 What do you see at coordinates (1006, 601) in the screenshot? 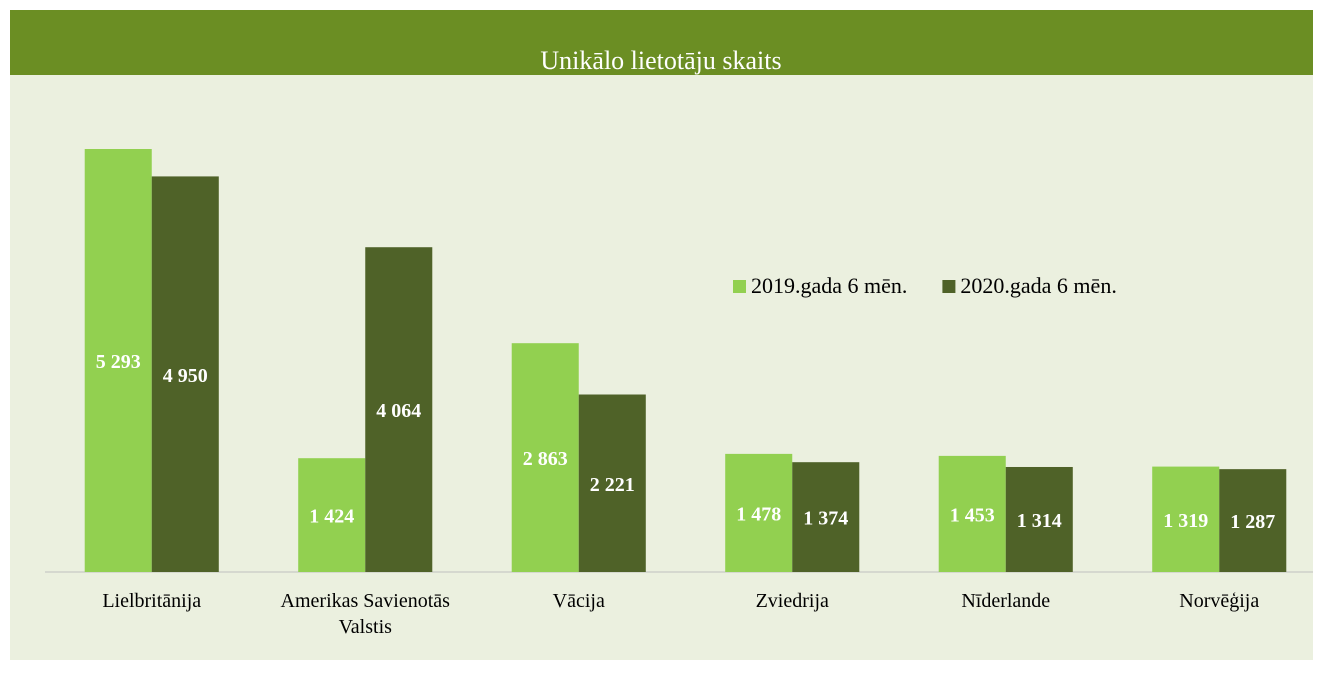
I see `x-tick-label: Nīderlande` at bounding box center [1006, 601].